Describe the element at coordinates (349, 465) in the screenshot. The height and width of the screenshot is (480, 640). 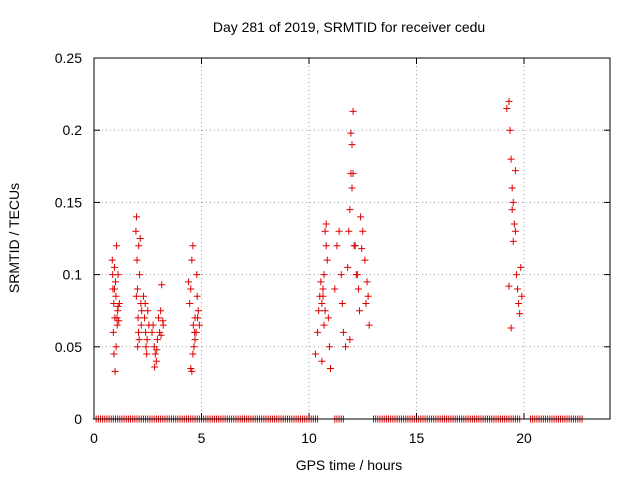
I see `x-axis-title: GPS time / hours` at that location.